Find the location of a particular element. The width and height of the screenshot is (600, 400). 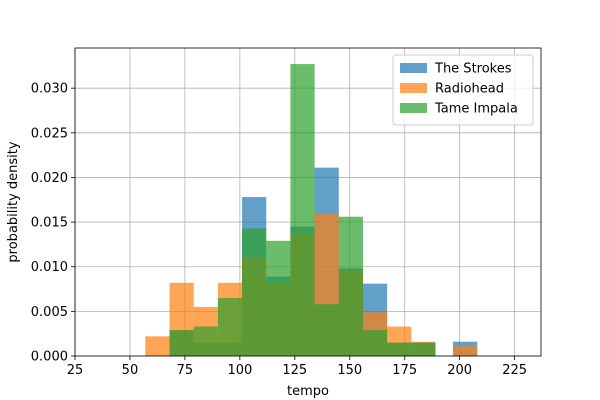

y-axis-label: probability density is located at coordinates (13, 201).